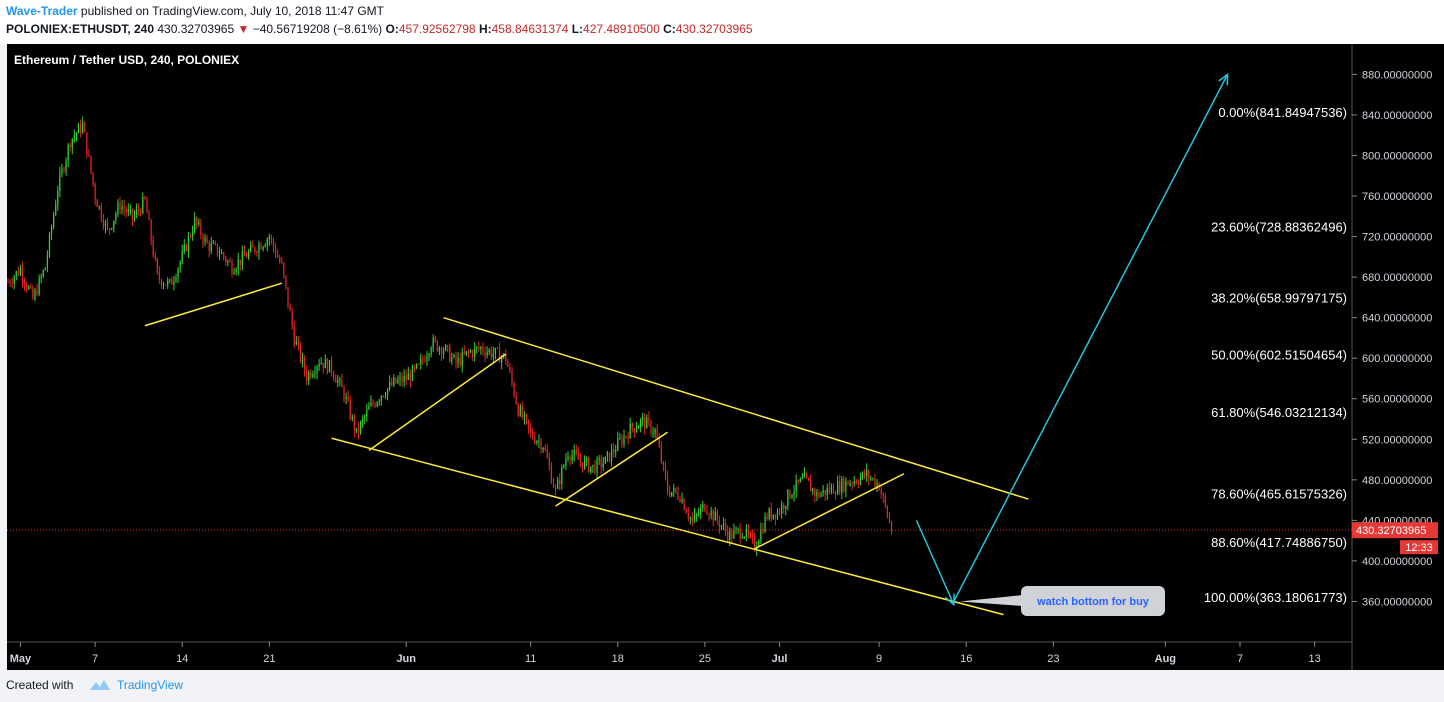 This screenshot has width=1444, height=702. I want to click on fib-level-label: 38.20%(658.99797175), so click(1279, 297).